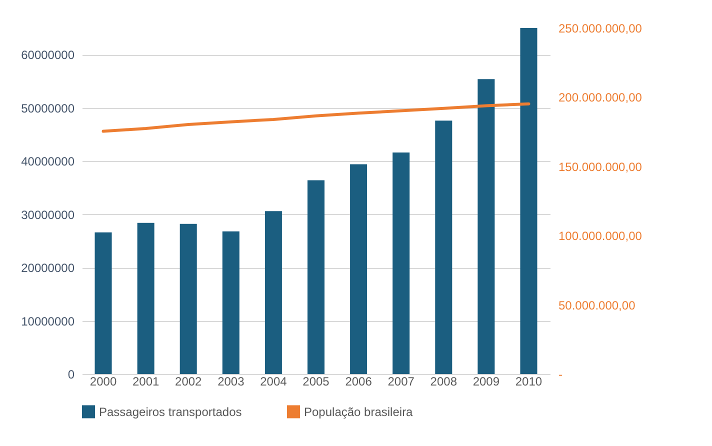 This screenshot has height=446, width=712. Describe the element at coordinates (48, 268) in the screenshot. I see `y-tick-label: 20000000` at that location.